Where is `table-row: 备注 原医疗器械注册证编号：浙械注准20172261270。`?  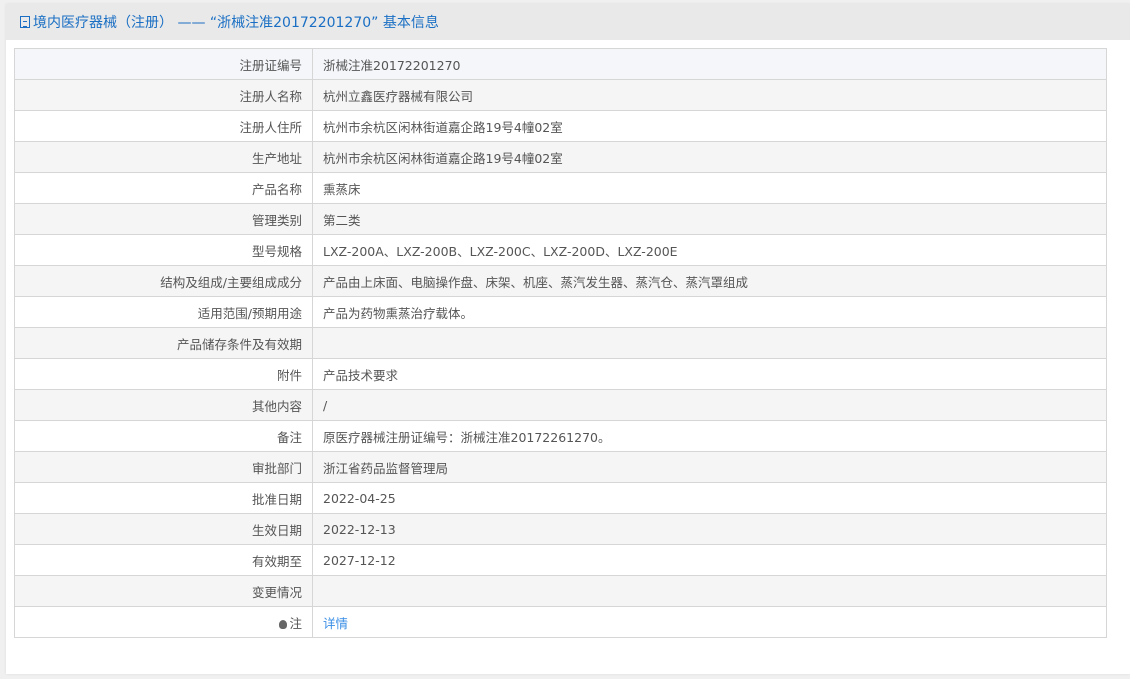 table-row: 备注 原医疗器械注册证编号：浙械注准20172261270。 is located at coordinates (560, 436).